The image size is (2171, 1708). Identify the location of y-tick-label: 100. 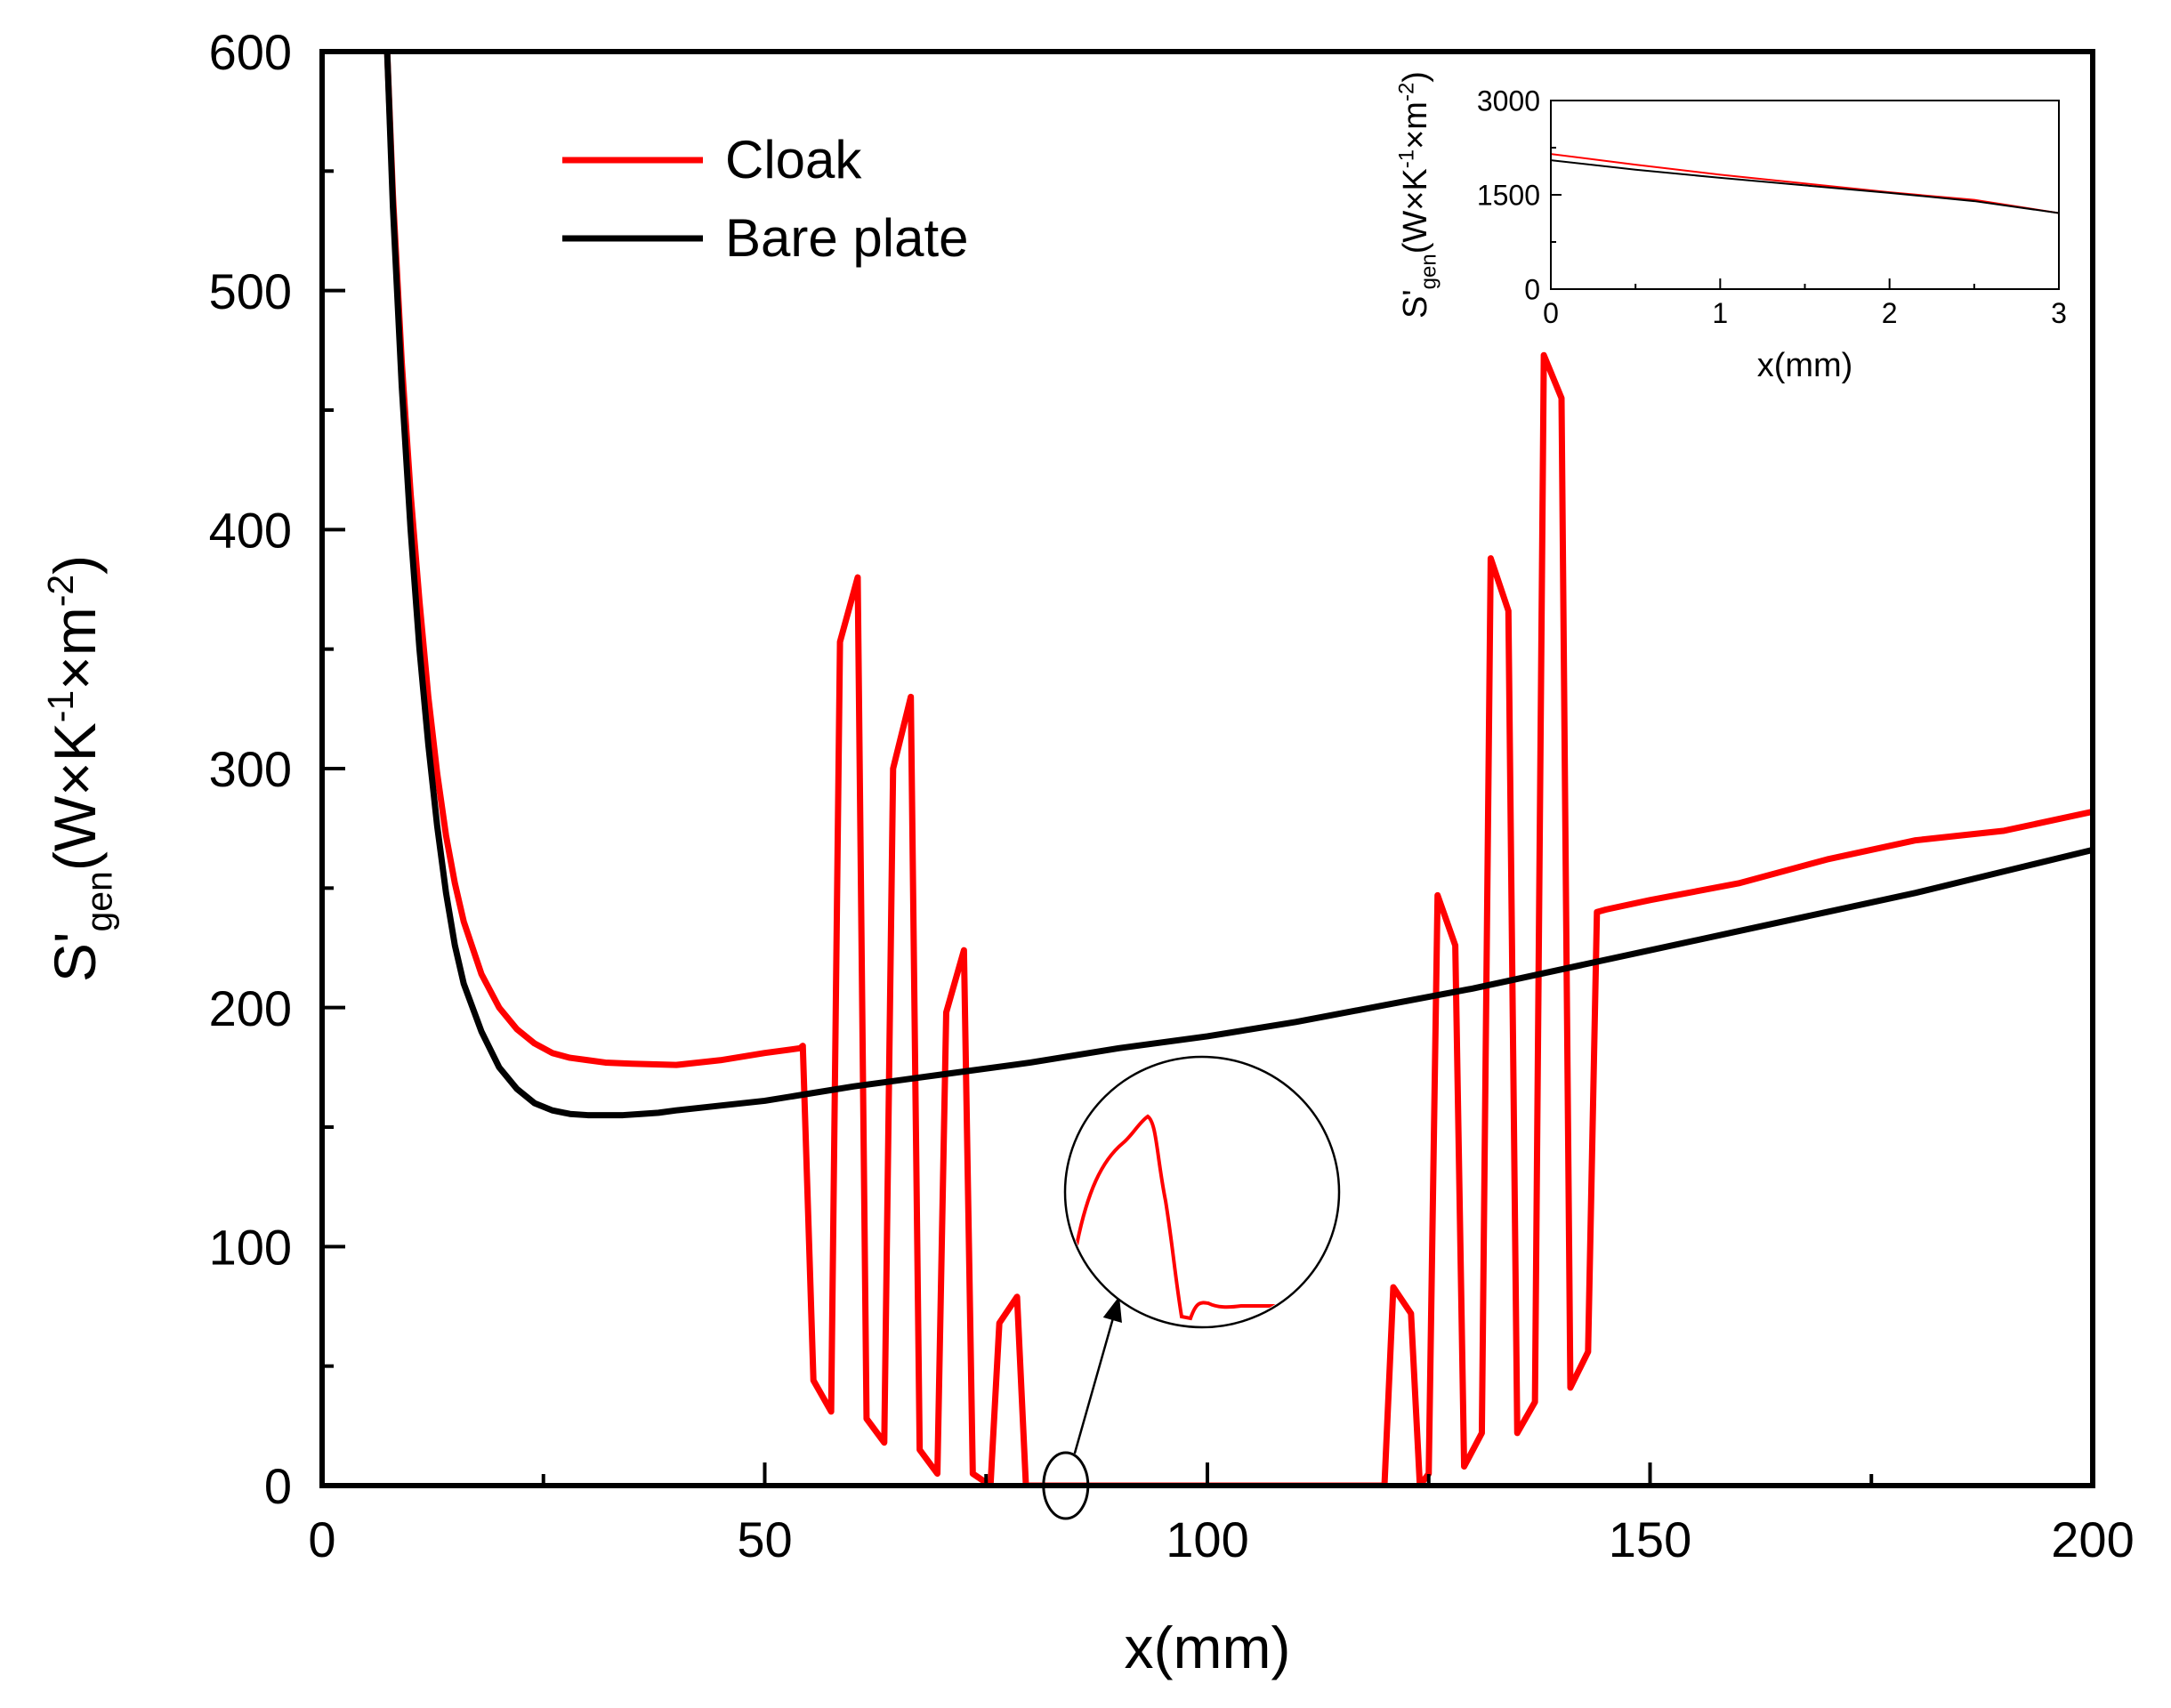
(251, 1247).